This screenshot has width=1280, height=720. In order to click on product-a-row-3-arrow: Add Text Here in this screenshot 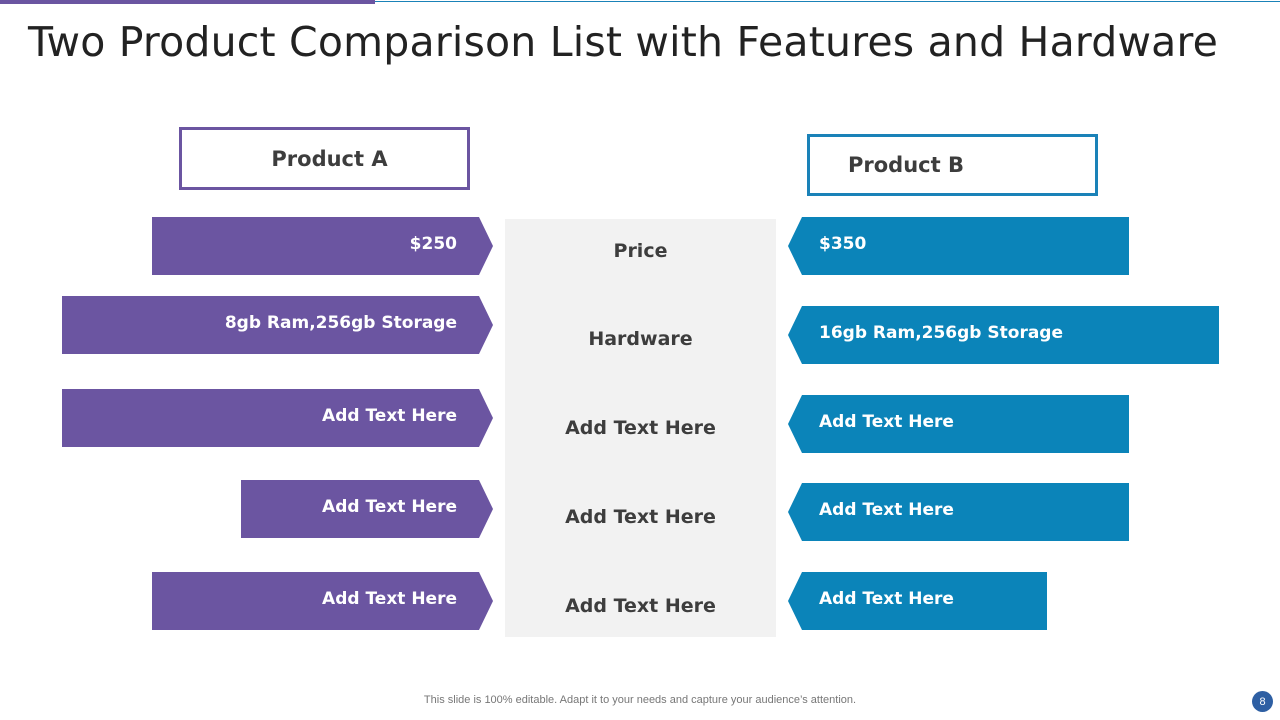, I will do `click(277, 418)`.